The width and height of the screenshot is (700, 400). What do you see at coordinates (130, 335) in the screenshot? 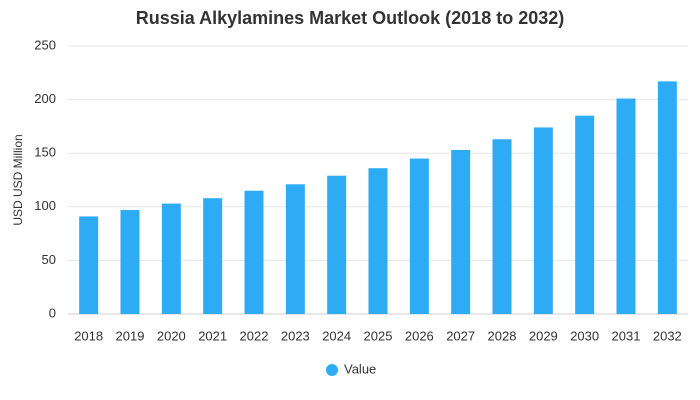
I see `x-tick-label: 2019` at bounding box center [130, 335].